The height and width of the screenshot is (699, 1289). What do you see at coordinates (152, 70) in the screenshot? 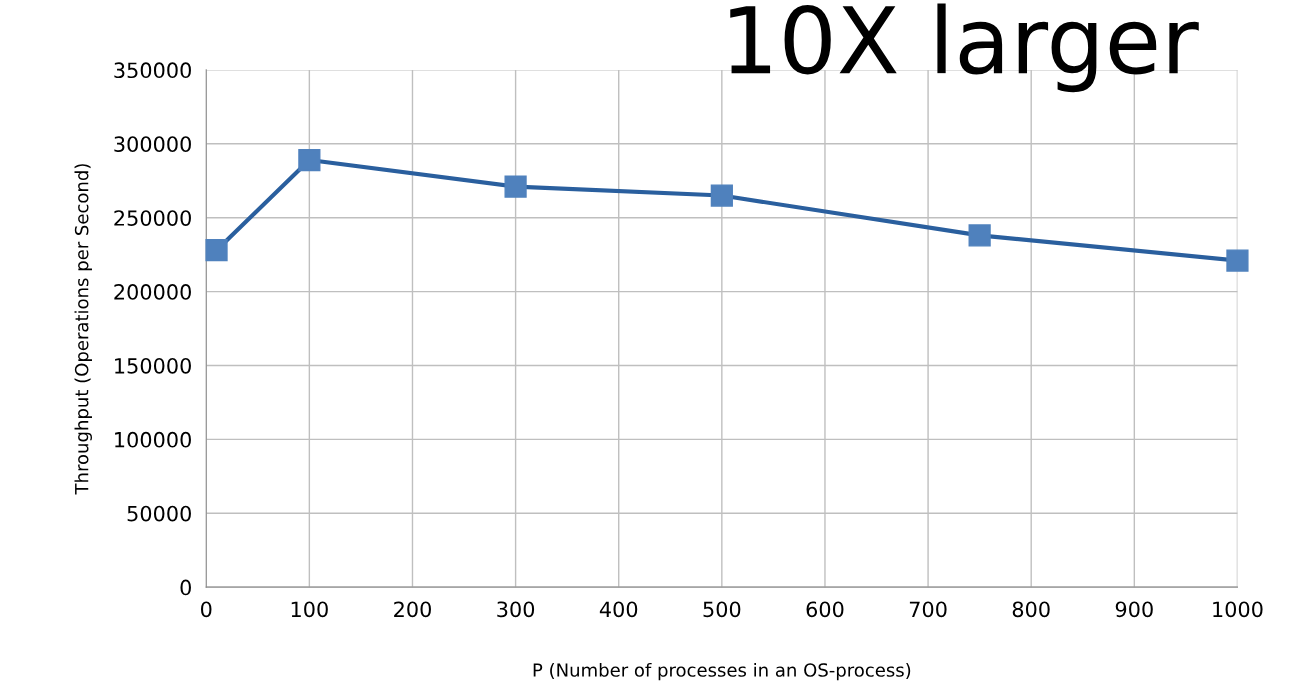
I see `y-tick-label: 350000` at bounding box center [152, 70].